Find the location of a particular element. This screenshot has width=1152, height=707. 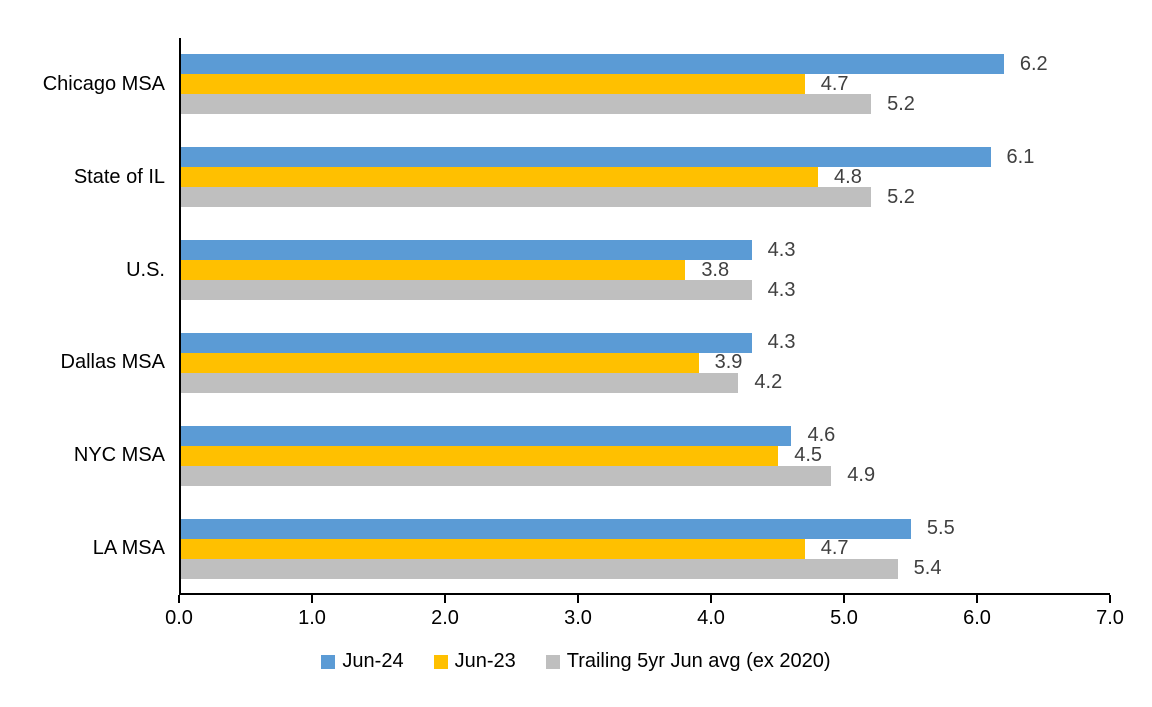

bar-line: 3.8 is located at coordinates (645, 269).